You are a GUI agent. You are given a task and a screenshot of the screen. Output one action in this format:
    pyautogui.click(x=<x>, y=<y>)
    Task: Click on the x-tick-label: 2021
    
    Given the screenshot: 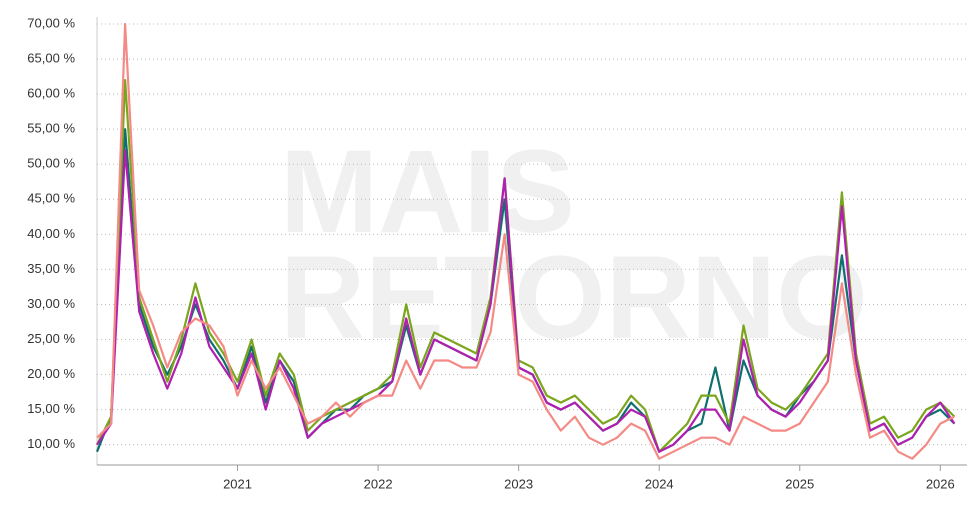 What is the action you would take?
    pyautogui.click(x=237, y=483)
    